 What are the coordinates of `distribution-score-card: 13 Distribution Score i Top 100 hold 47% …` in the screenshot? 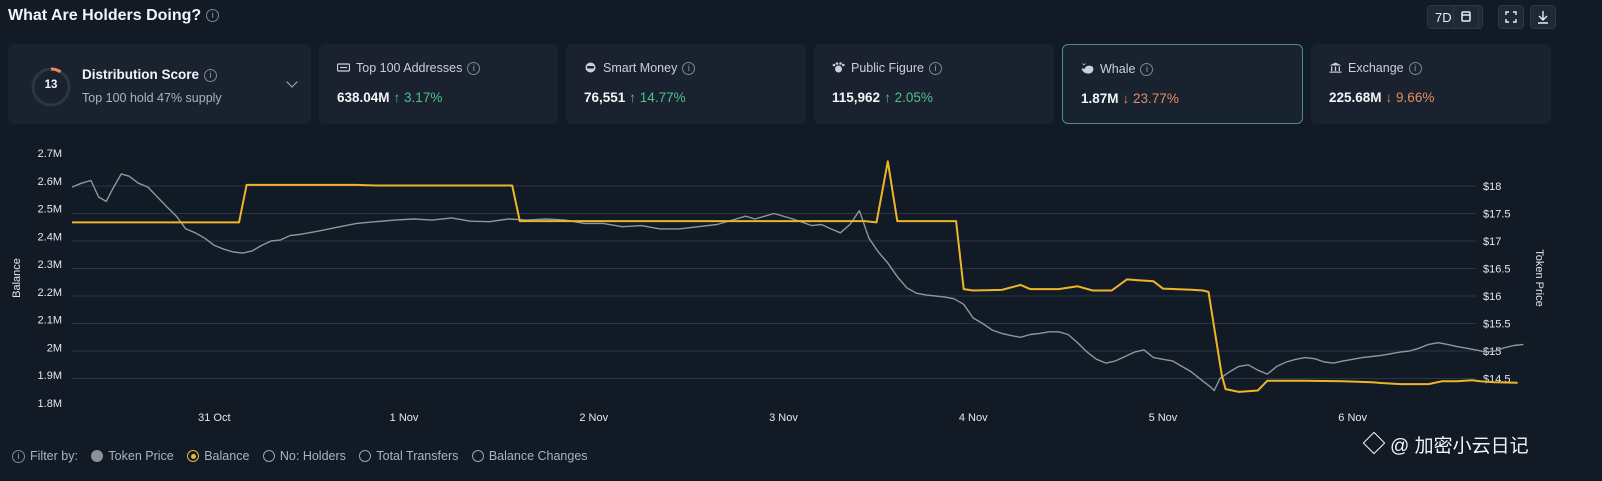 It's located at (159, 84).